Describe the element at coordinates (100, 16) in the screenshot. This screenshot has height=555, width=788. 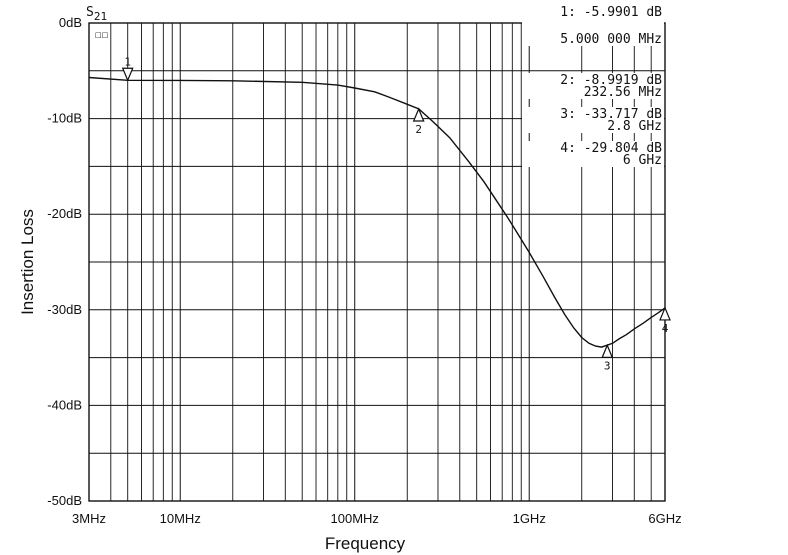
I see `trace-label-sub: 21` at that location.